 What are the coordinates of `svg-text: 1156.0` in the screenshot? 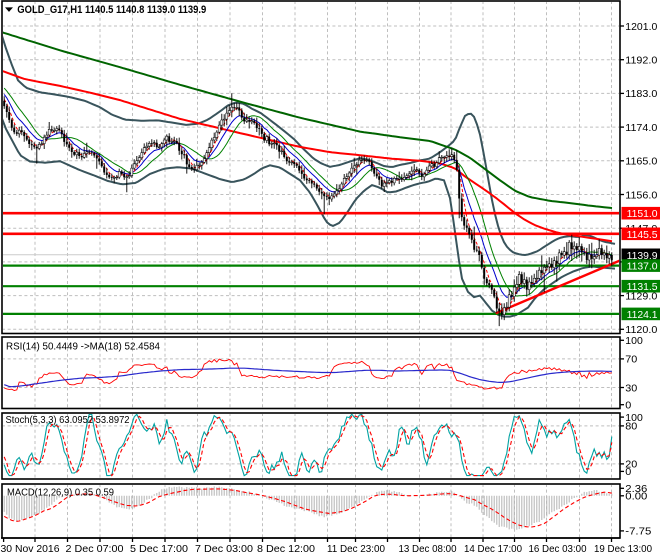 It's located at (641, 195).